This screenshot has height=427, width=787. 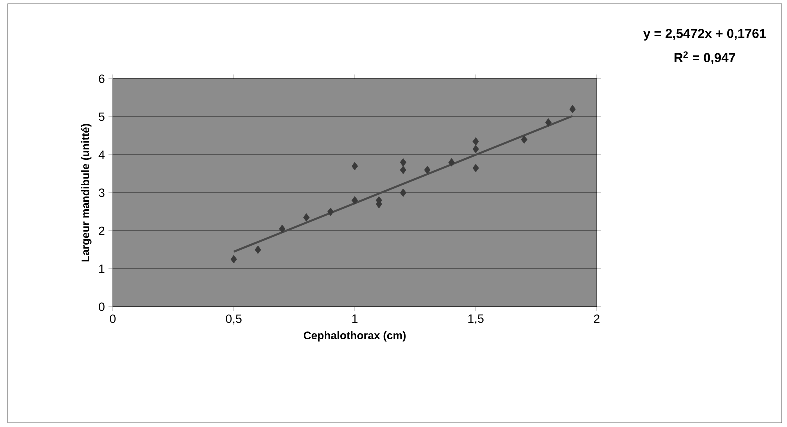 I want to click on x-tick-label: 1,5, so click(x=476, y=319).